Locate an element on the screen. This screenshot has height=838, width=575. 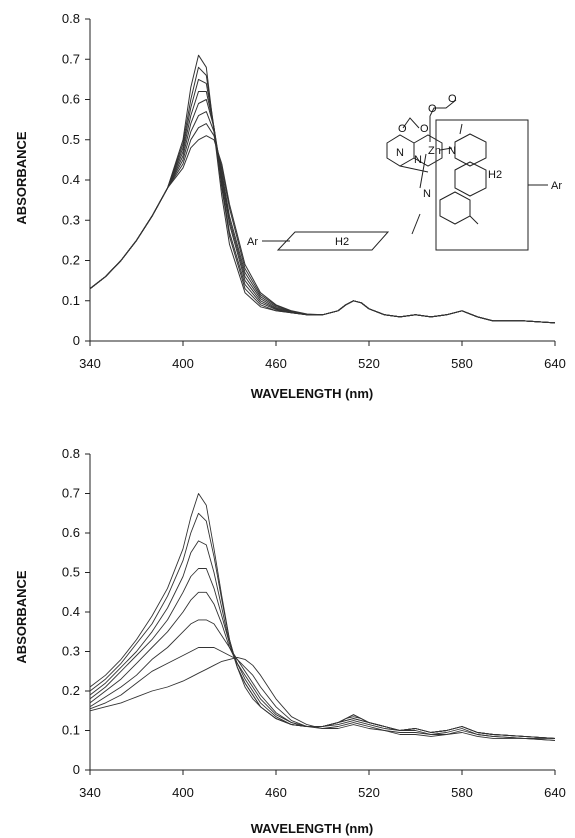
bottom-x-axis-title: WAVELENGTH (nm) is located at coordinates (312, 828).